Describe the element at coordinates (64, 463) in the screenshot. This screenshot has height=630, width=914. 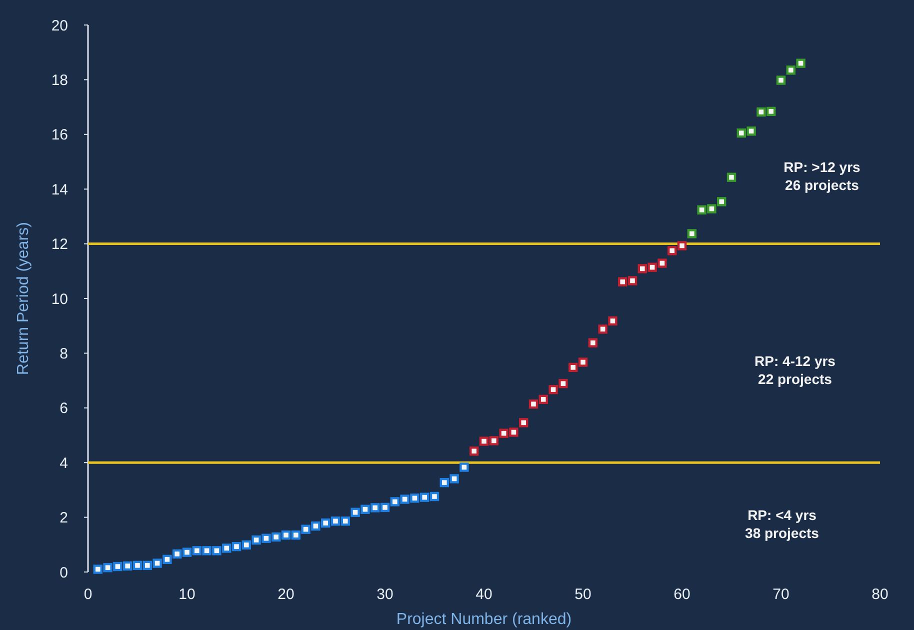
I see `y-tick-label: 4` at that location.